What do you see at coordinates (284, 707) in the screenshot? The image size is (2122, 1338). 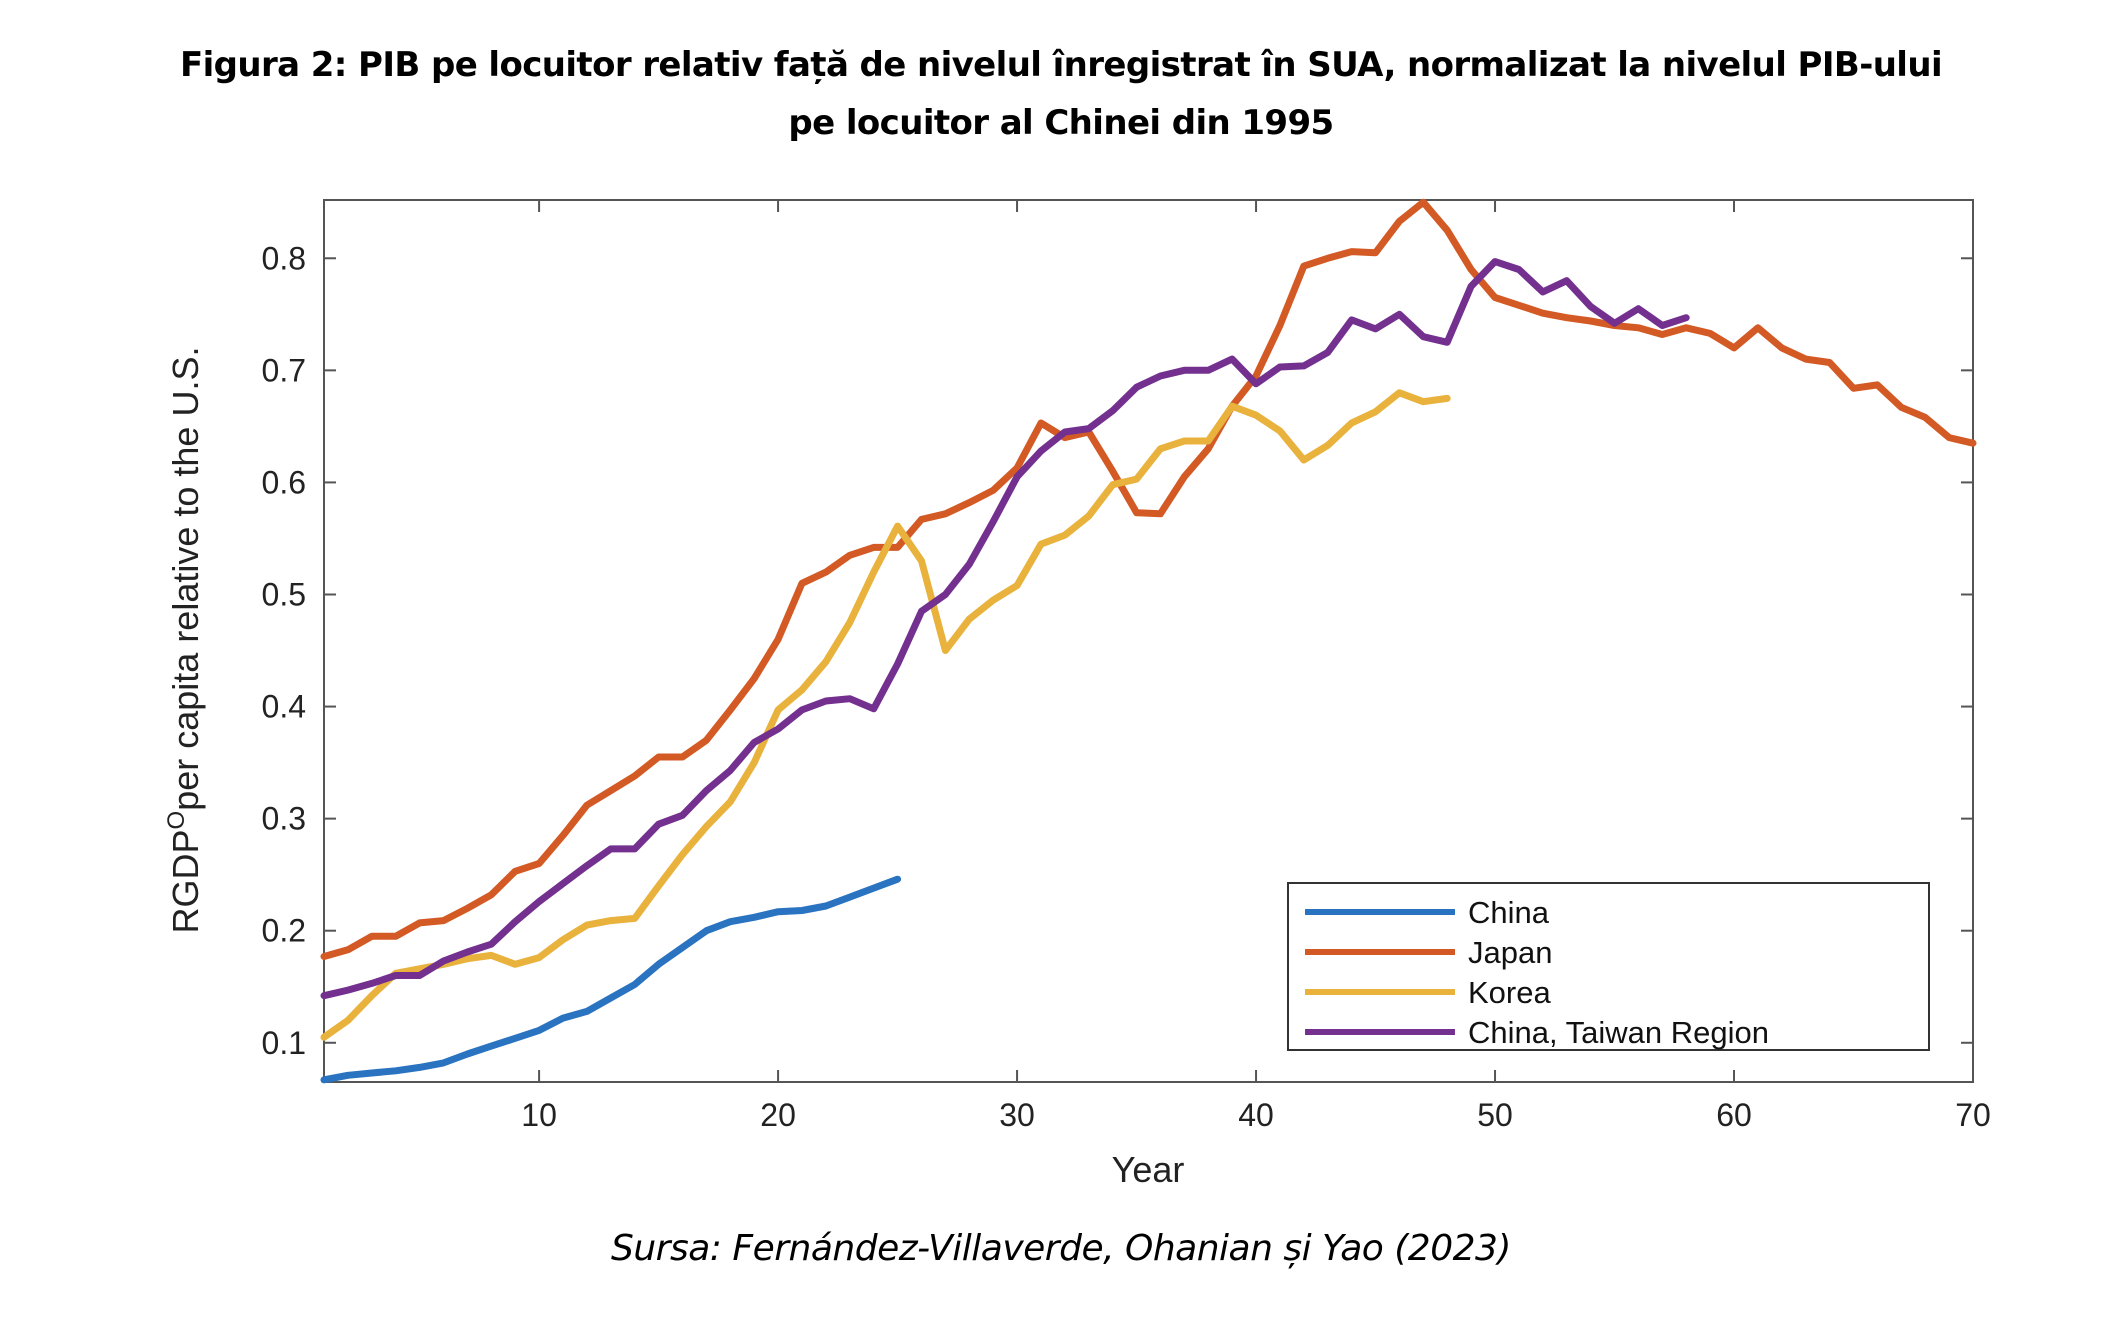 I see `y-tick-label: 0.4` at bounding box center [284, 707].